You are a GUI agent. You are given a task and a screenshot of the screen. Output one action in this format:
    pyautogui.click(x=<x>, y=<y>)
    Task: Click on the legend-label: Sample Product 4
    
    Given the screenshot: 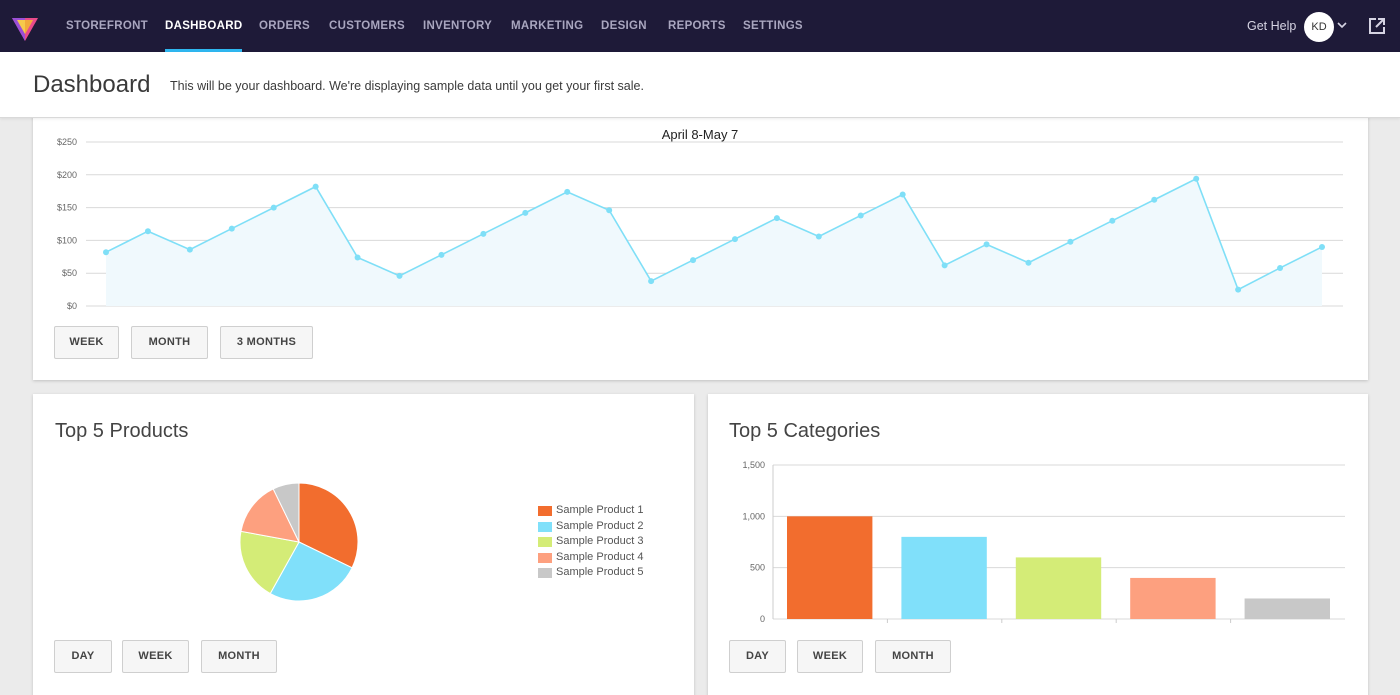 What is the action you would take?
    pyautogui.click(x=600, y=556)
    